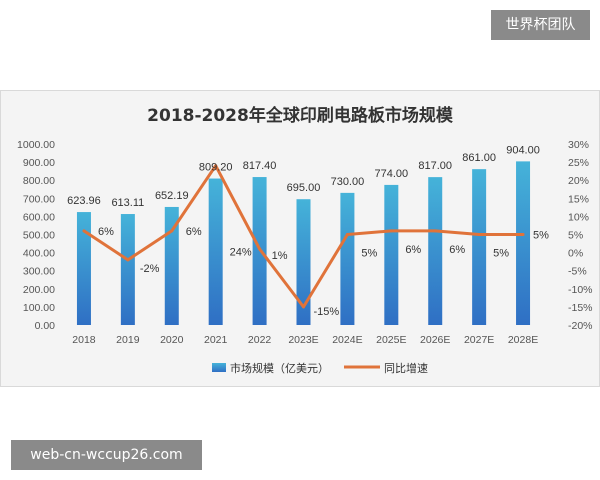 The height and width of the screenshot is (480, 600). Describe the element at coordinates (39, 290) in the screenshot. I see `left-tick-label: 200.00` at that location.